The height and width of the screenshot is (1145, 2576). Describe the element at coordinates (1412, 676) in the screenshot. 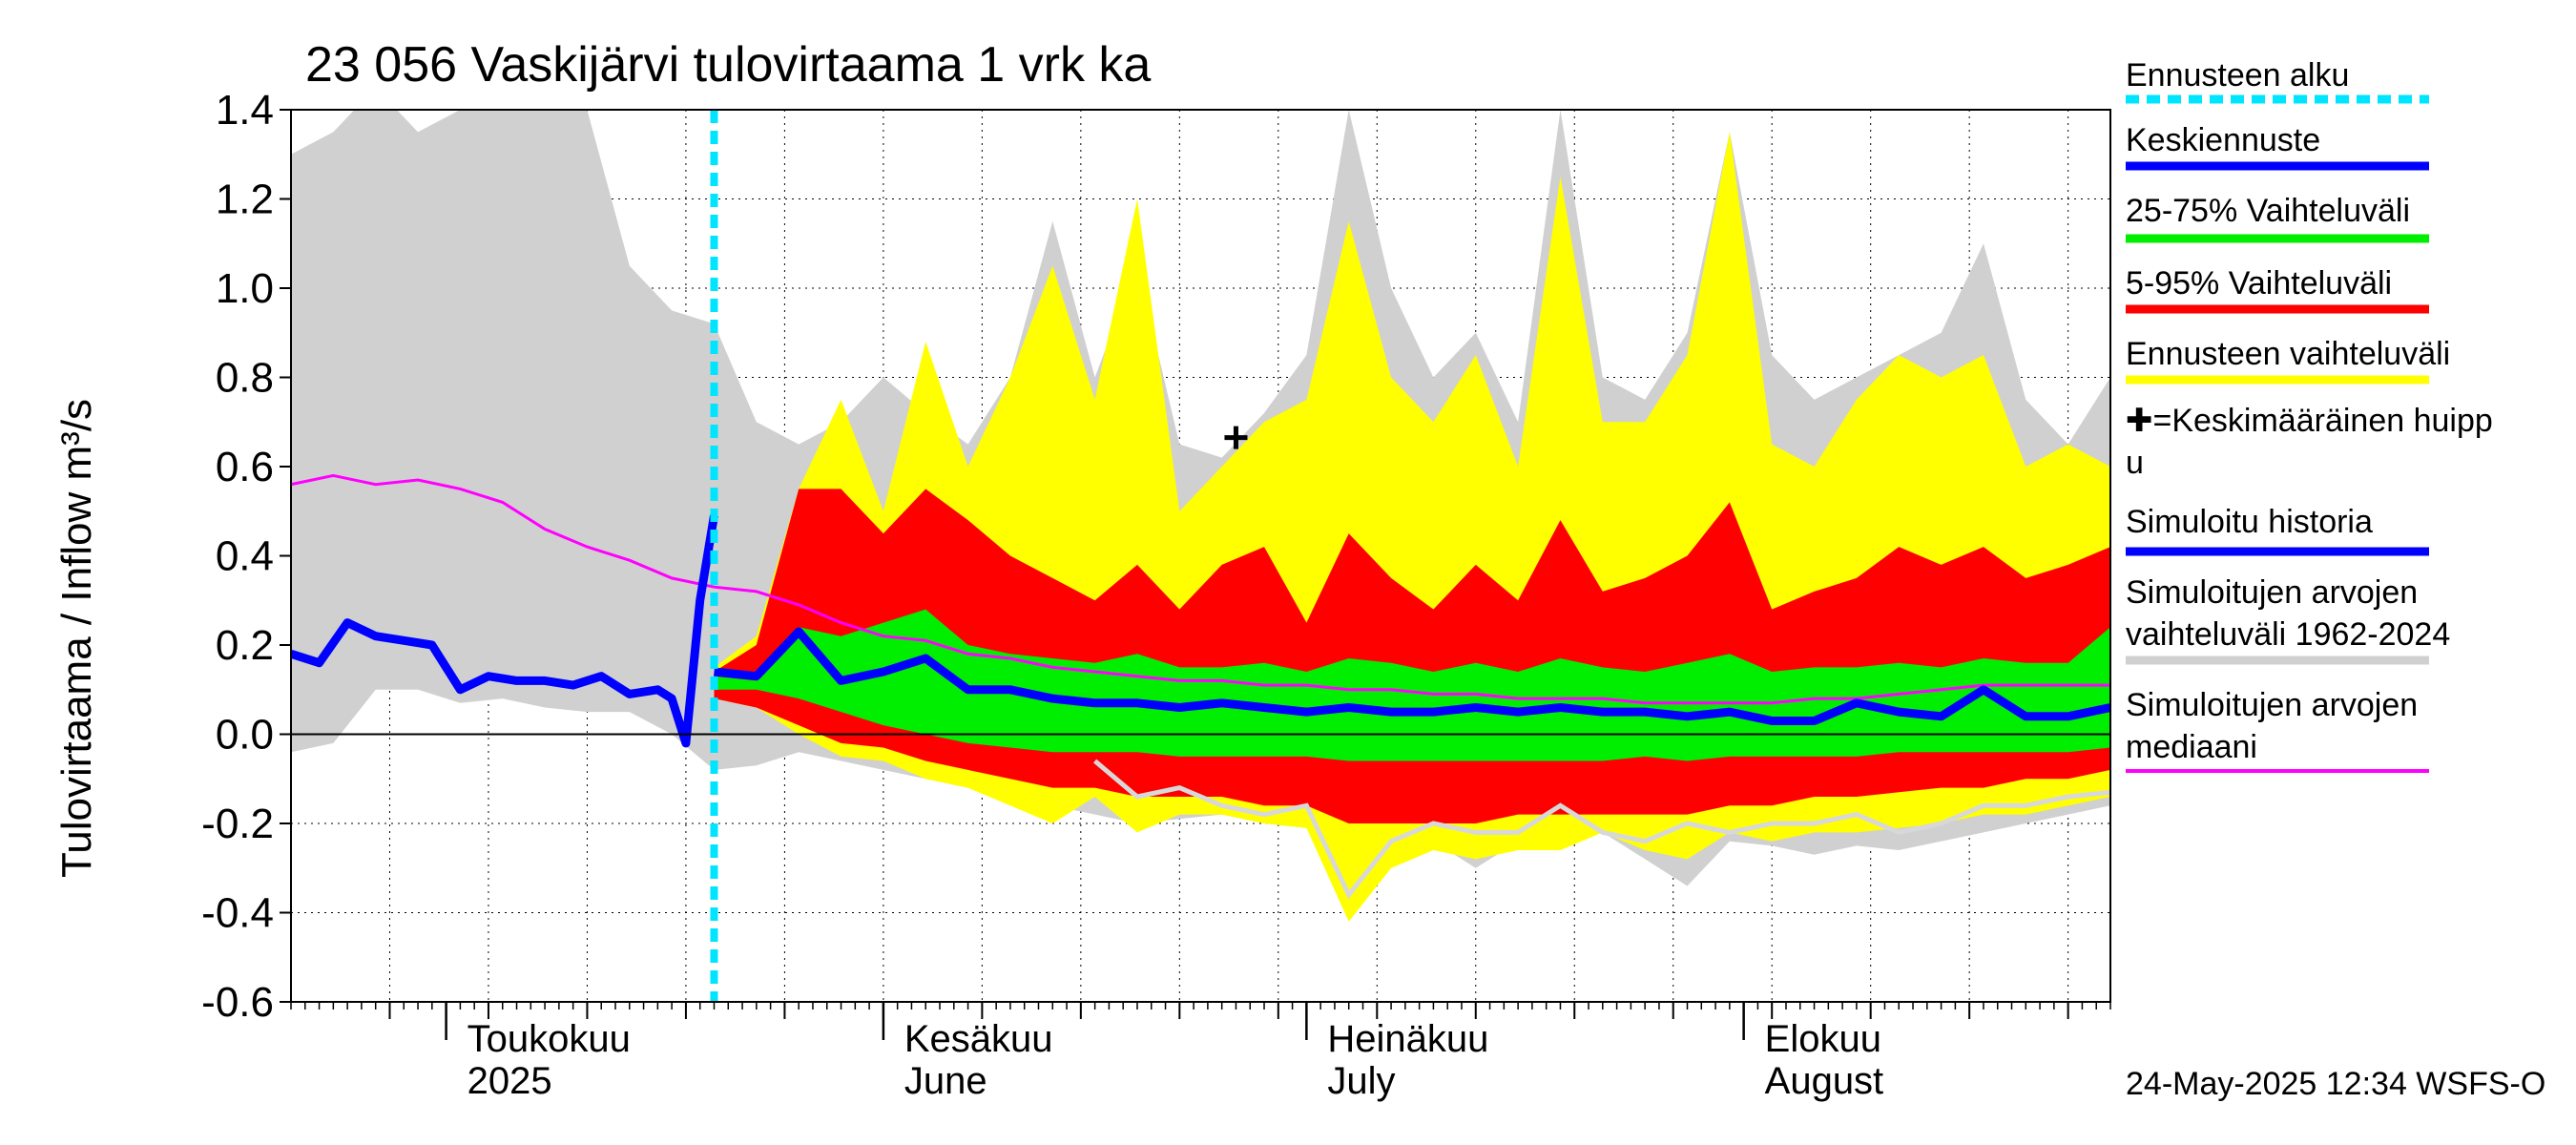

I see `mean-forecast-line` at that location.